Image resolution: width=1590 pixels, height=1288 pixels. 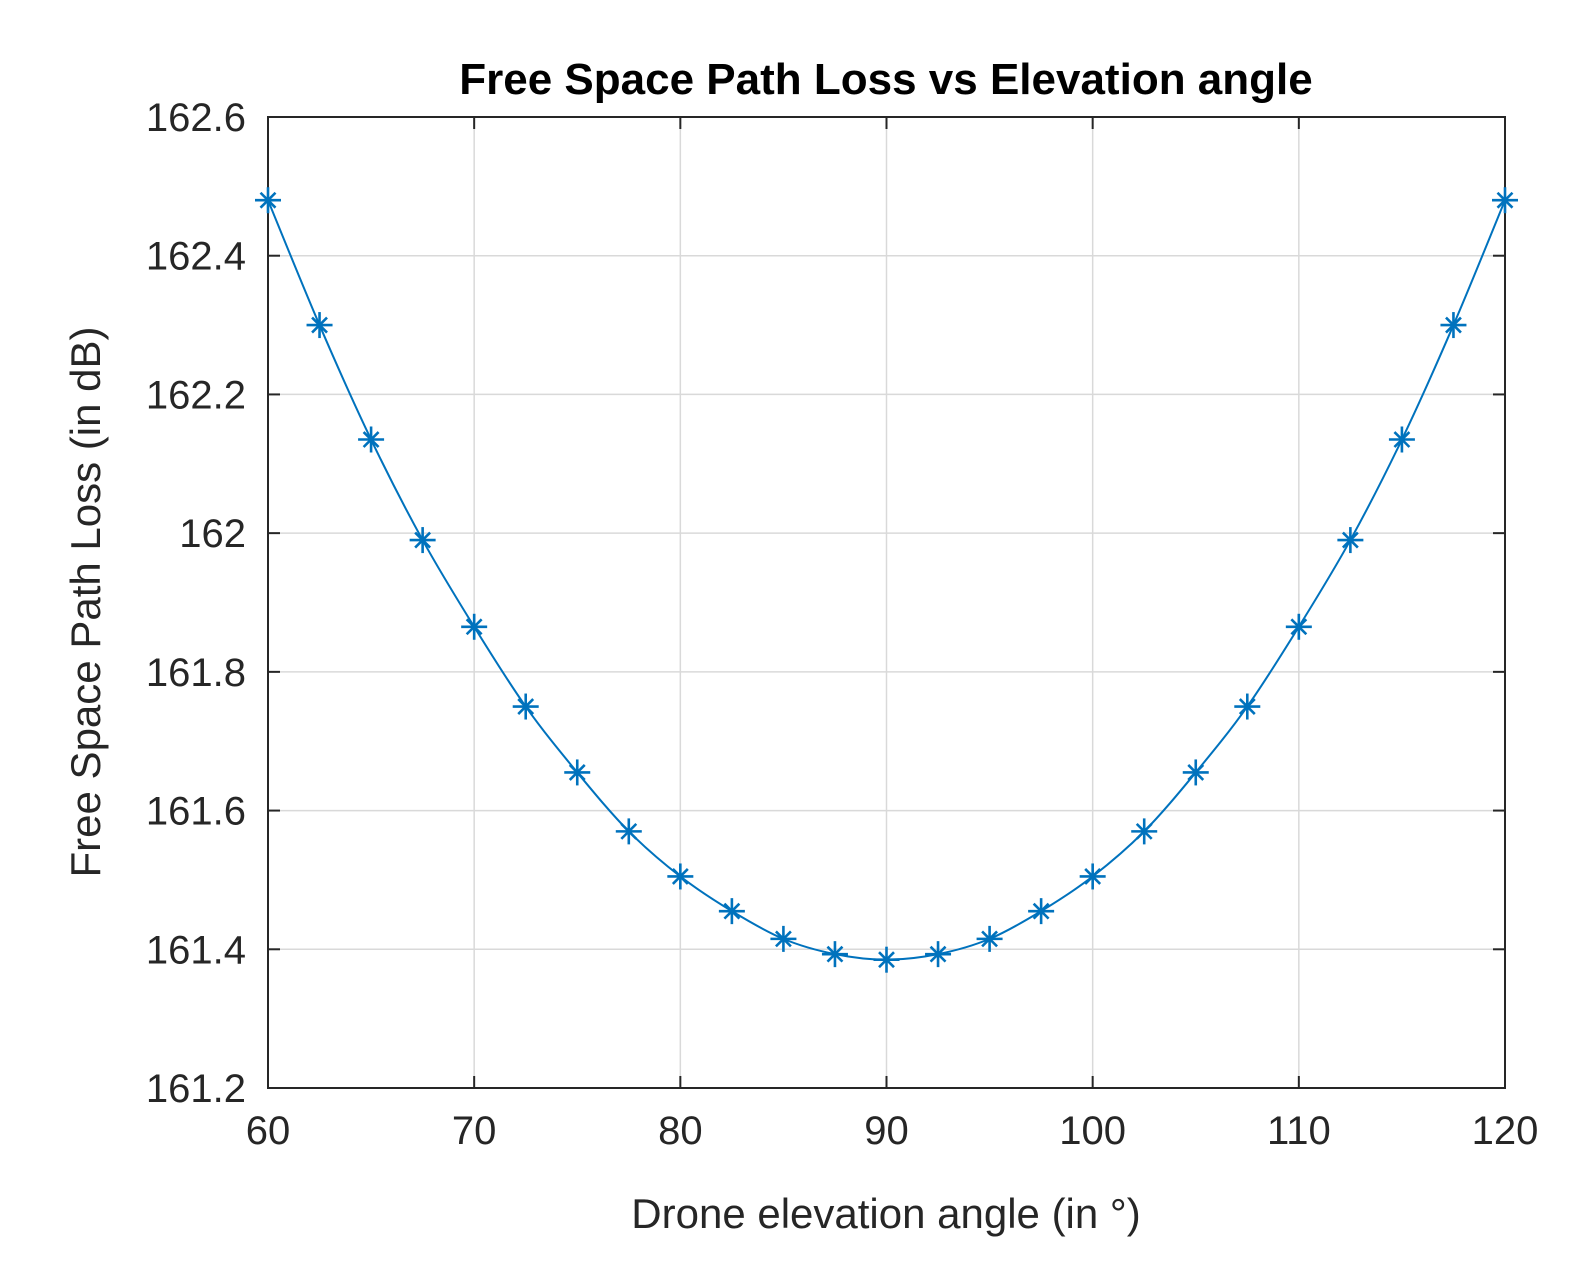 What do you see at coordinates (212, 534) in the screenshot?
I see `y-tick-label: 162` at bounding box center [212, 534].